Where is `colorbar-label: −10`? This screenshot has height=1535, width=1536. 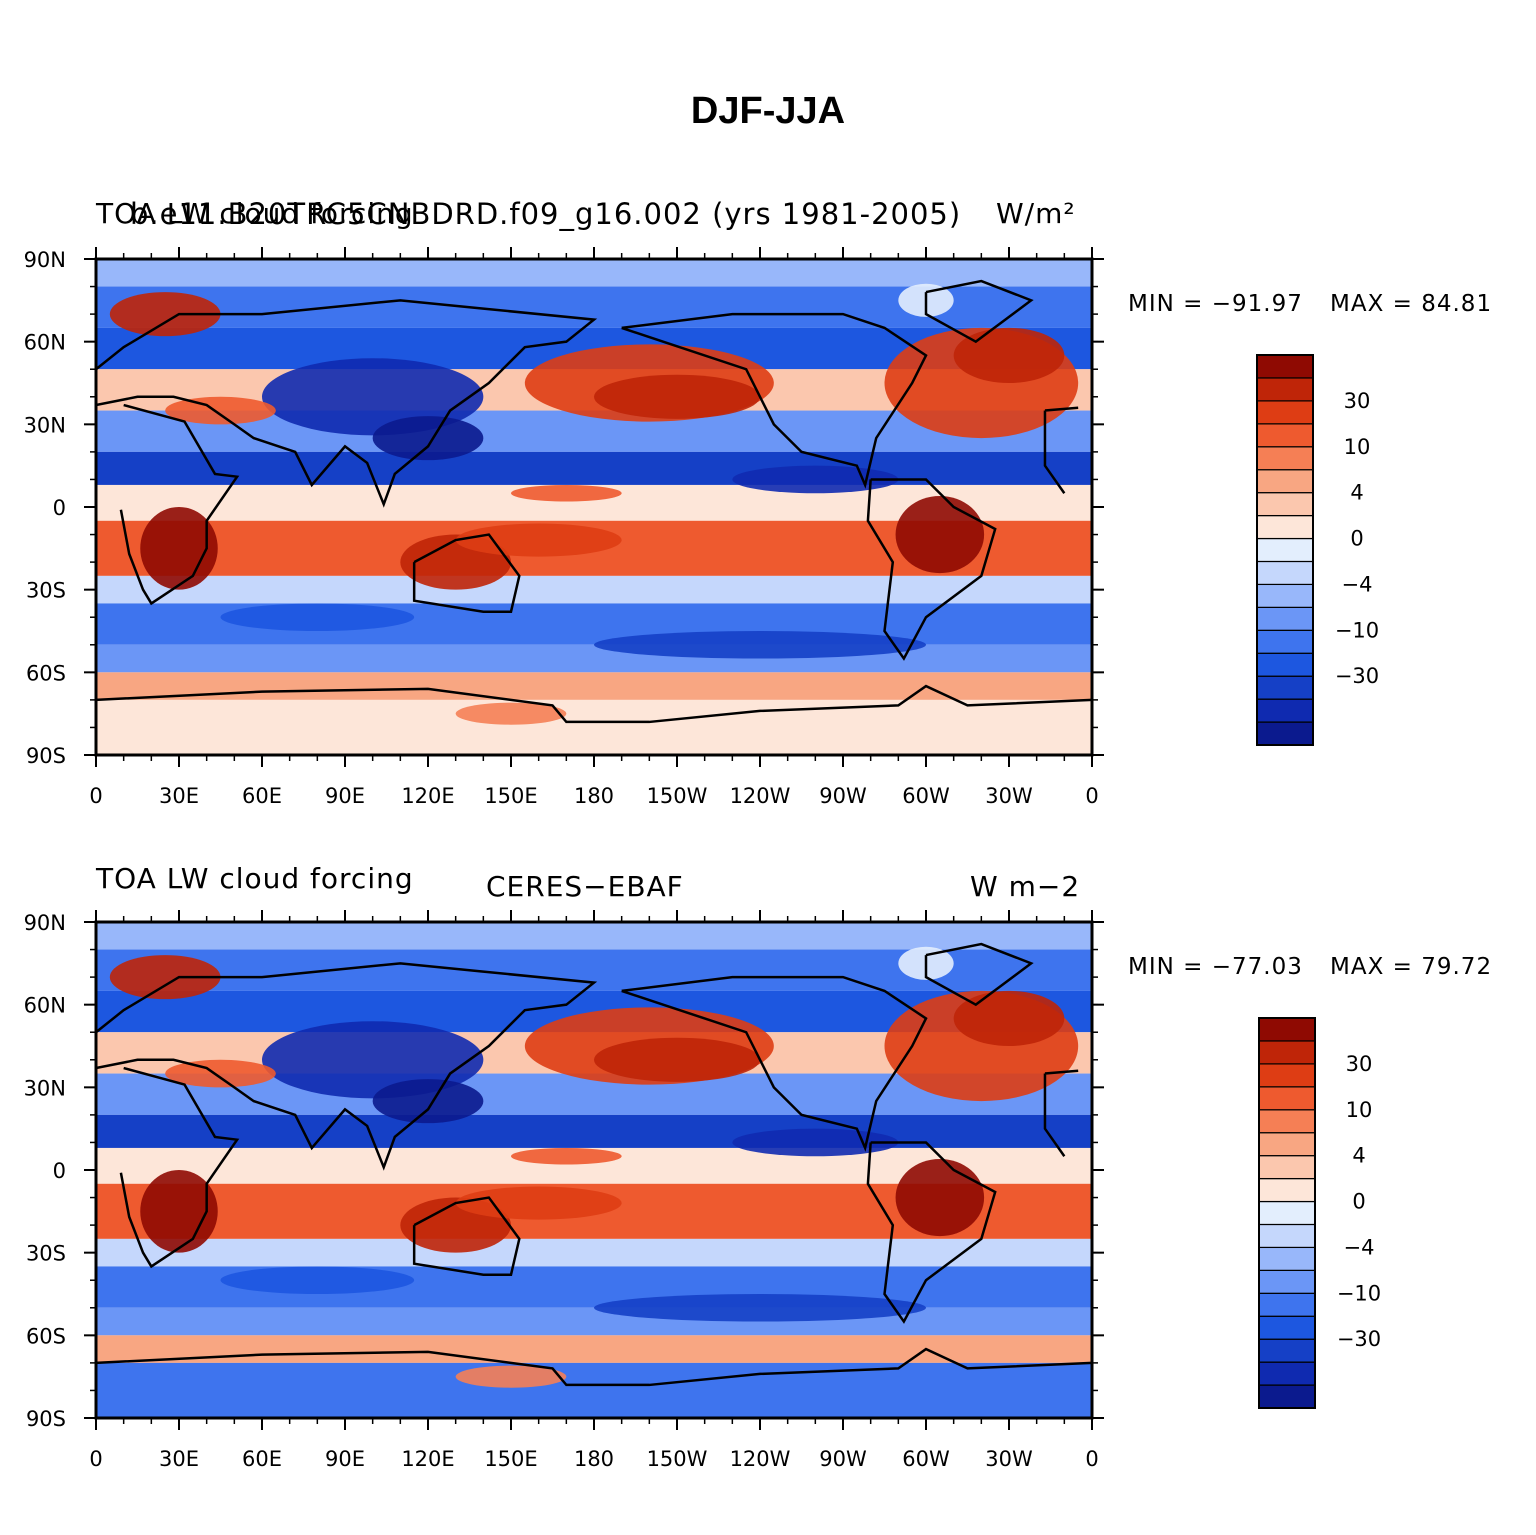
colorbar-label: −10 is located at coordinates (1359, 1293).